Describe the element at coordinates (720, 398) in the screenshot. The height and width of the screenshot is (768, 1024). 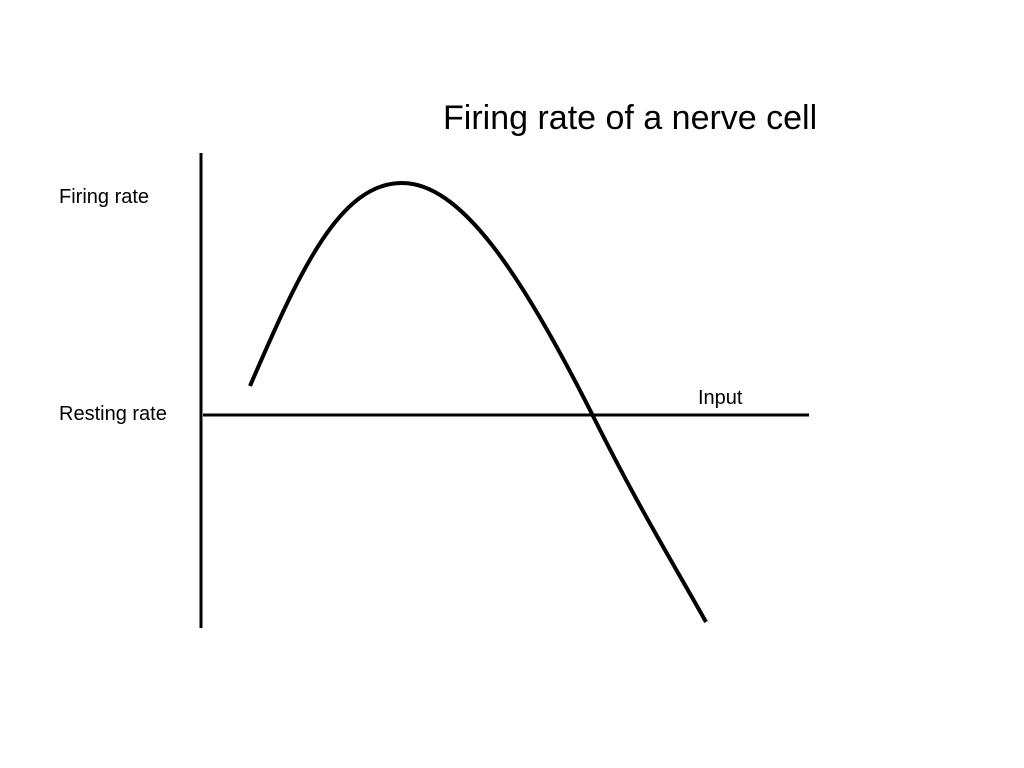
I see `input-label: Input` at that location.